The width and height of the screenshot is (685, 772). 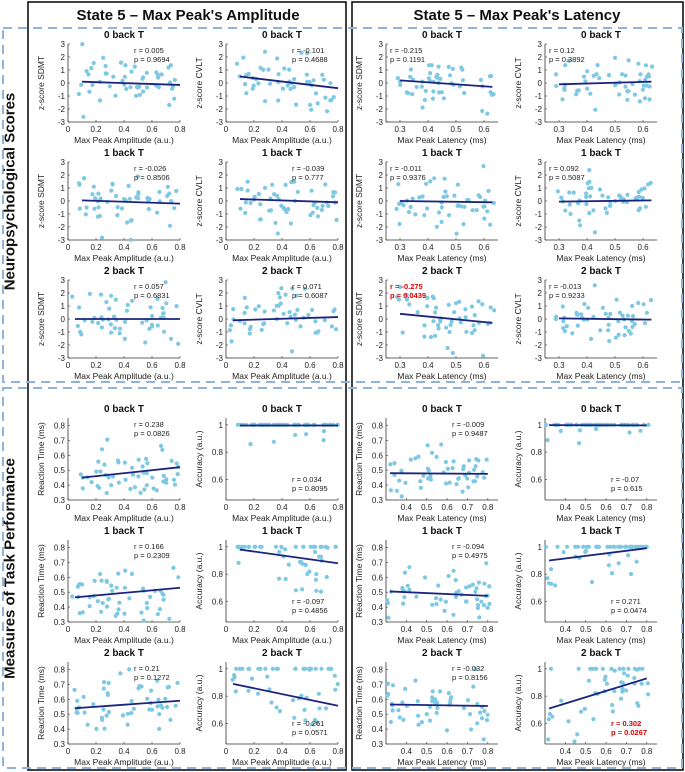 I want to click on y-axis-label: Reaction Time (ms), so click(x=41, y=581).